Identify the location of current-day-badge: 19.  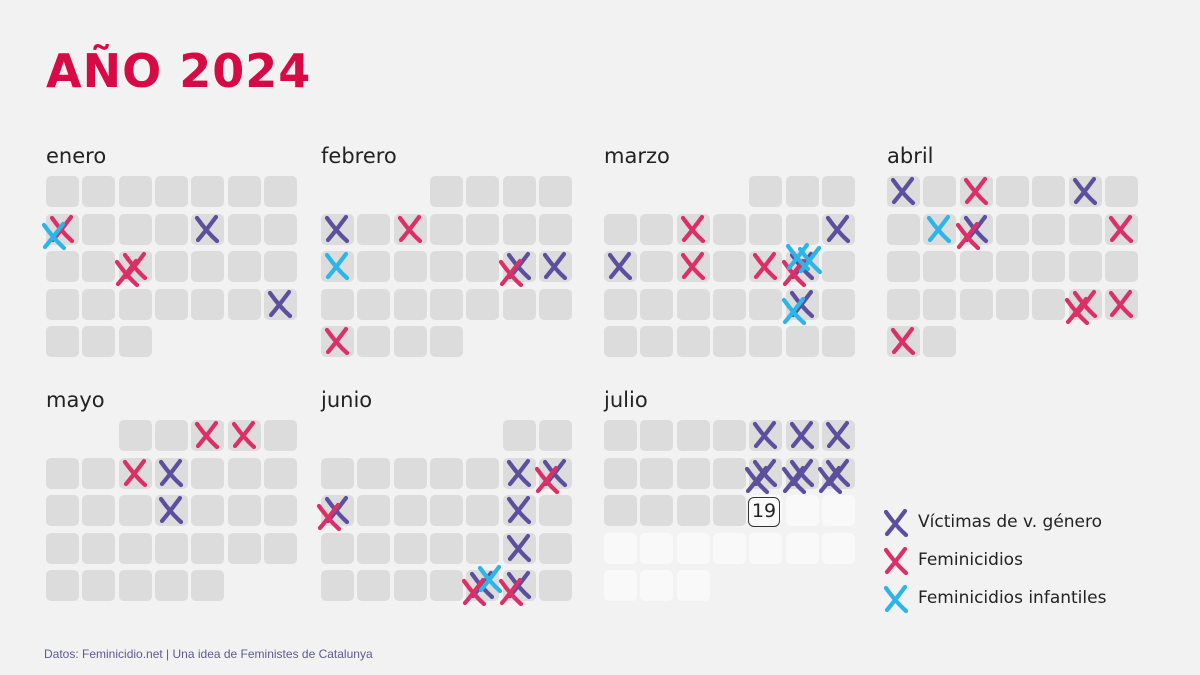
(764, 512).